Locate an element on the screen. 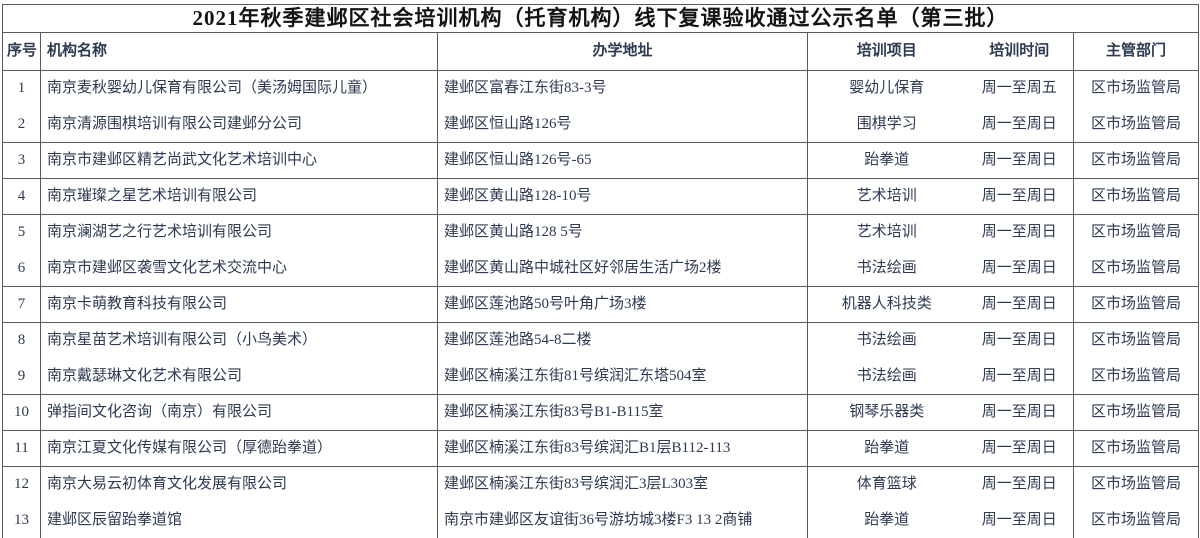 The width and height of the screenshot is (1200, 538). cell-name: 南京麦秋婴幼儿保育有限公司（美汤姆国际儿童） is located at coordinates (239, 88).